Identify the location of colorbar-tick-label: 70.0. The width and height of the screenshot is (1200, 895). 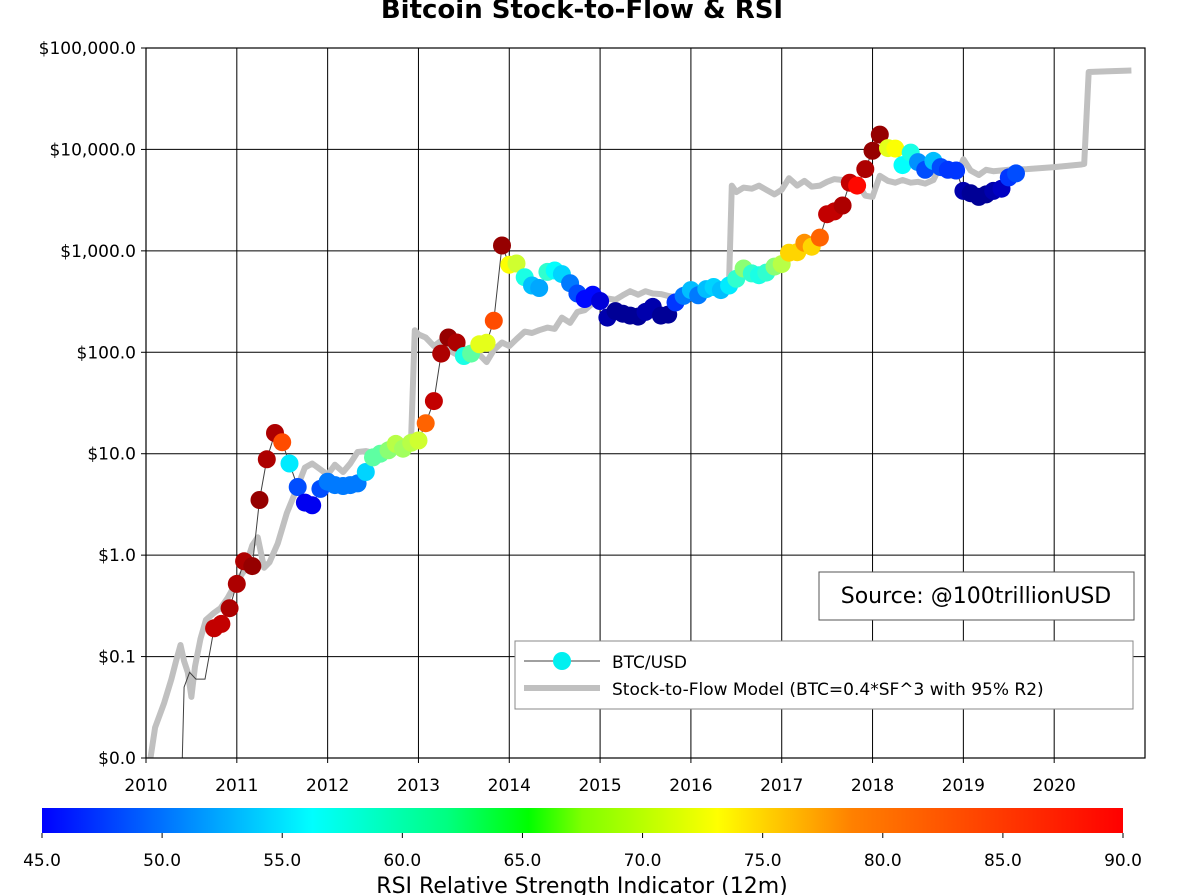
(643, 861).